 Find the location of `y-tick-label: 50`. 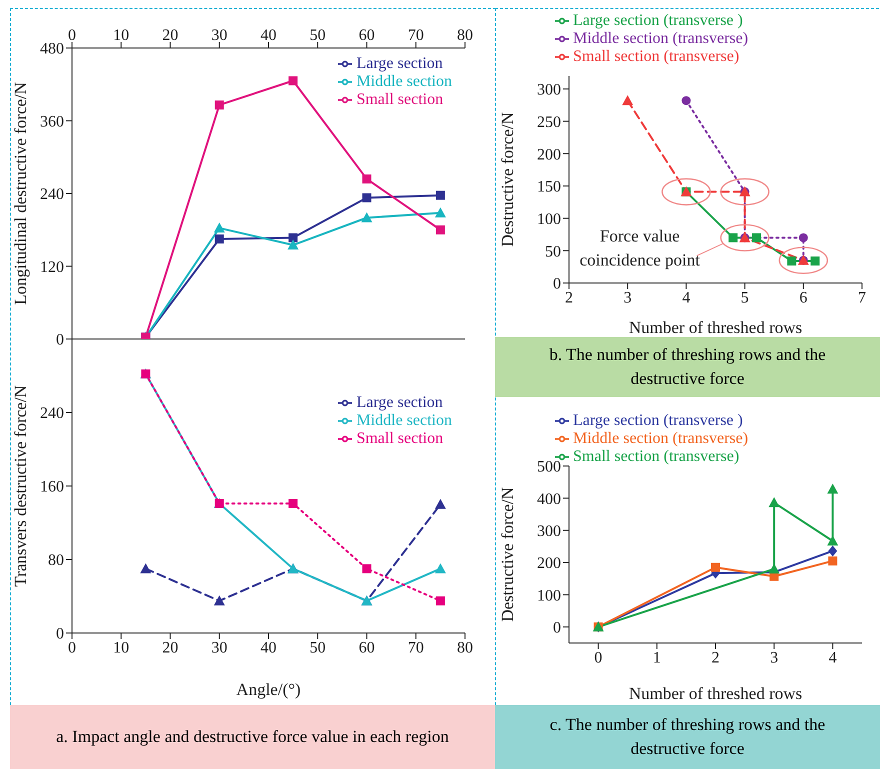

y-tick-label: 50 is located at coordinates (553, 251).